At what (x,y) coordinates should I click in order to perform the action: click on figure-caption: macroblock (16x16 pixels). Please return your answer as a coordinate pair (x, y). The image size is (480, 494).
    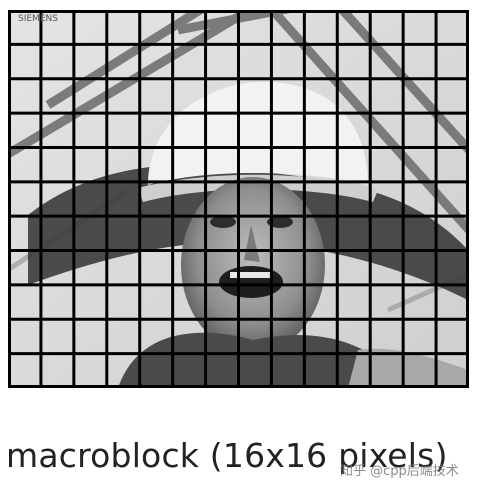
    Looking at the image, I should click on (227, 455).